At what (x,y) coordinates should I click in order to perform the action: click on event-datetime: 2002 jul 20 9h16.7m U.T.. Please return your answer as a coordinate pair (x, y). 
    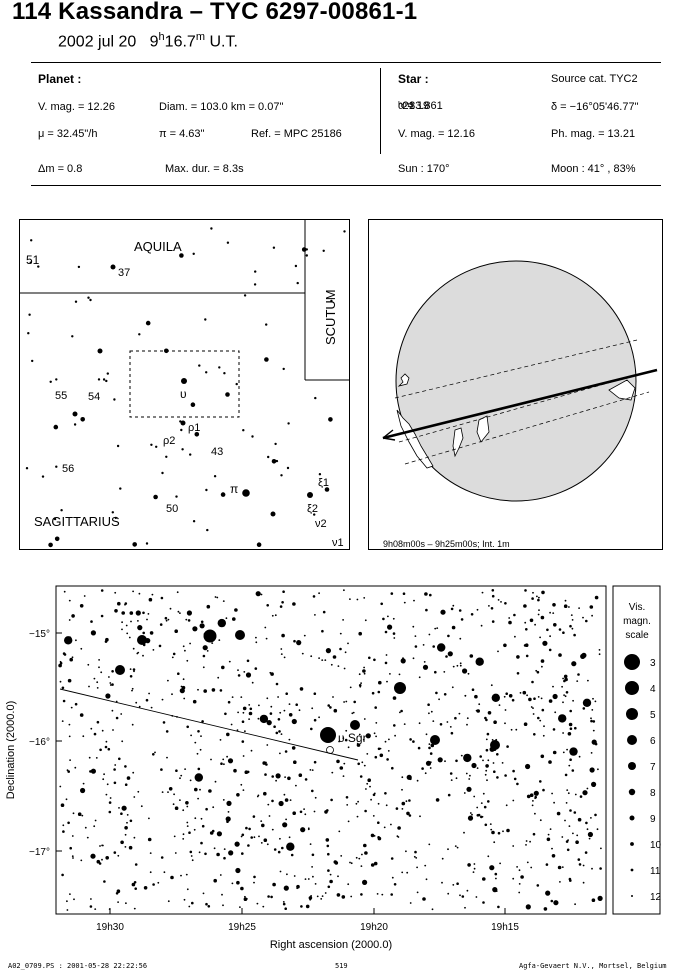
    Looking at the image, I should click on (148, 41).